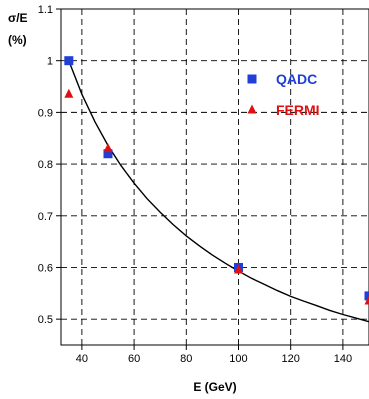  Describe the element at coordinates (18, 18) in the screenshot. I see `y-axis-label-line-1: σ/E` at that location.